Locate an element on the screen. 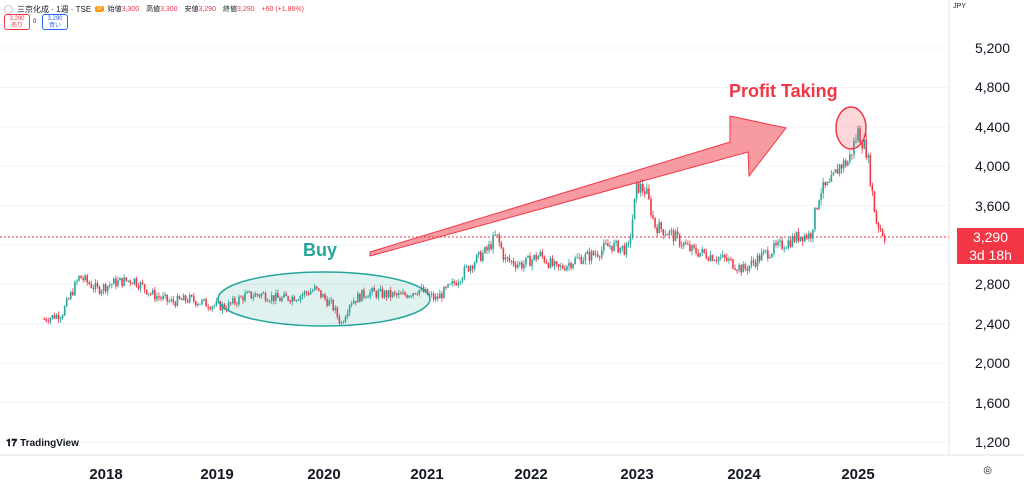 The height and width of the screenshot is (487, 1024). profit-taking-ellipse is located at coordinates (851, 128).